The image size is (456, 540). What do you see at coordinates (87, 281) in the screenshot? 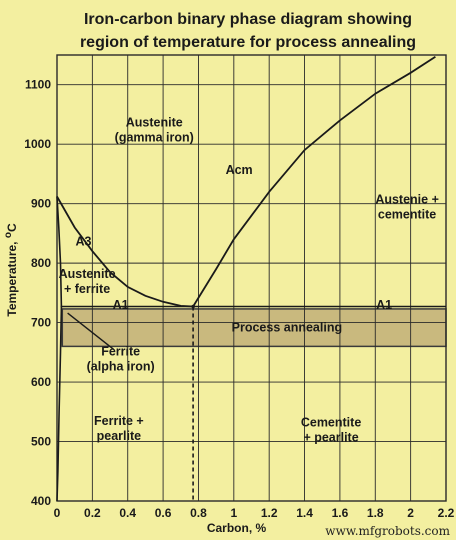
I see `region-label: Austenite + ferrite` at bounding box center [87, 281].